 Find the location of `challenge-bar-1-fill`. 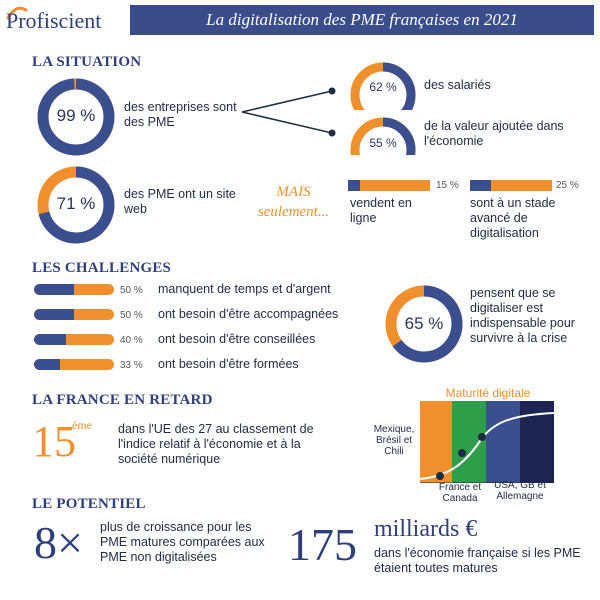

challenge-bar-1-fill is located at coordinates (54, 289).